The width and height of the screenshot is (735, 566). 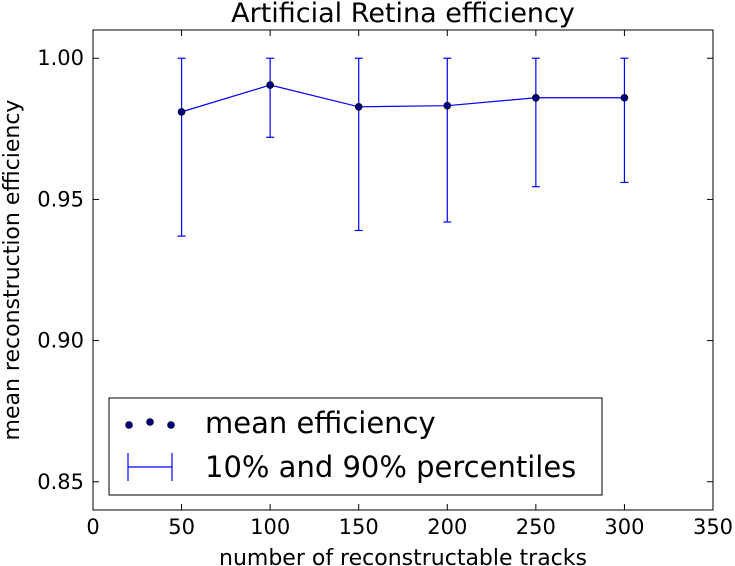 I want to click on legend: mean efficiency 10% and 90% percentiles, so click(x=355, y=446).